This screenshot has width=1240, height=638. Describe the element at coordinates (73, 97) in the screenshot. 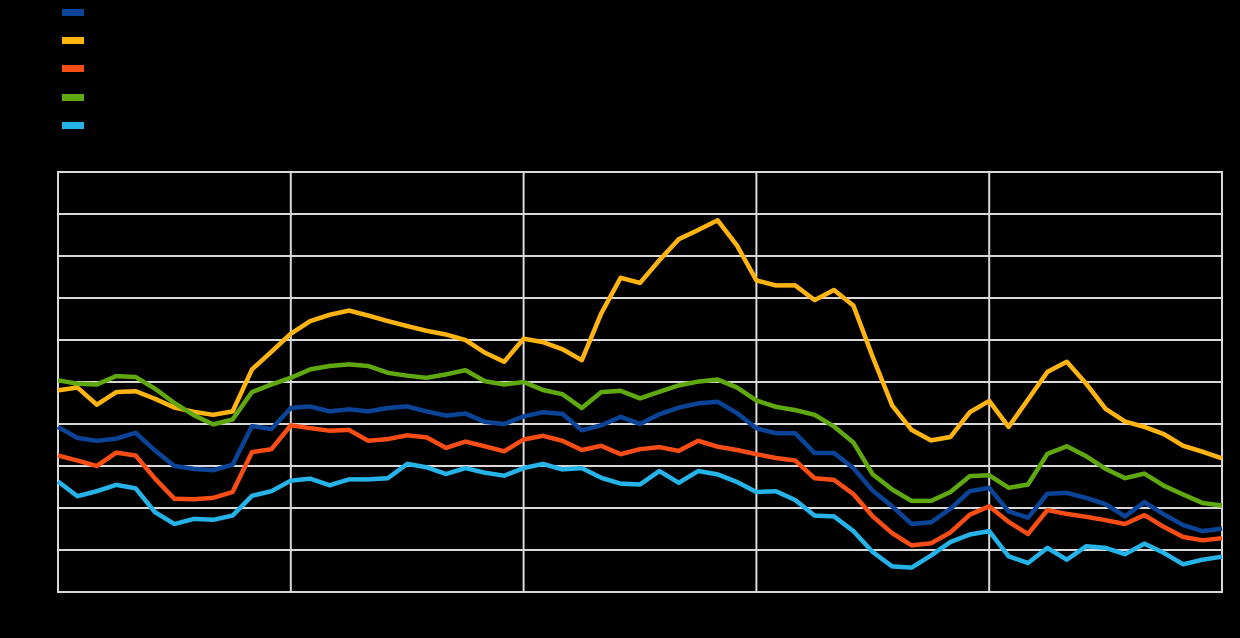

I see `legend-swatch-series-green` at that location.